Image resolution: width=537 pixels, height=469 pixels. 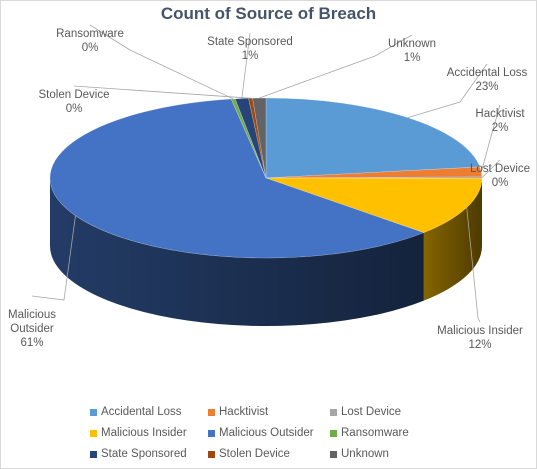 What do you see at coordinates (480, 338) in the screenshot?
I see `data-label-malicious-insider: Malicious Insider 12%` at bounding box center [480, 338].